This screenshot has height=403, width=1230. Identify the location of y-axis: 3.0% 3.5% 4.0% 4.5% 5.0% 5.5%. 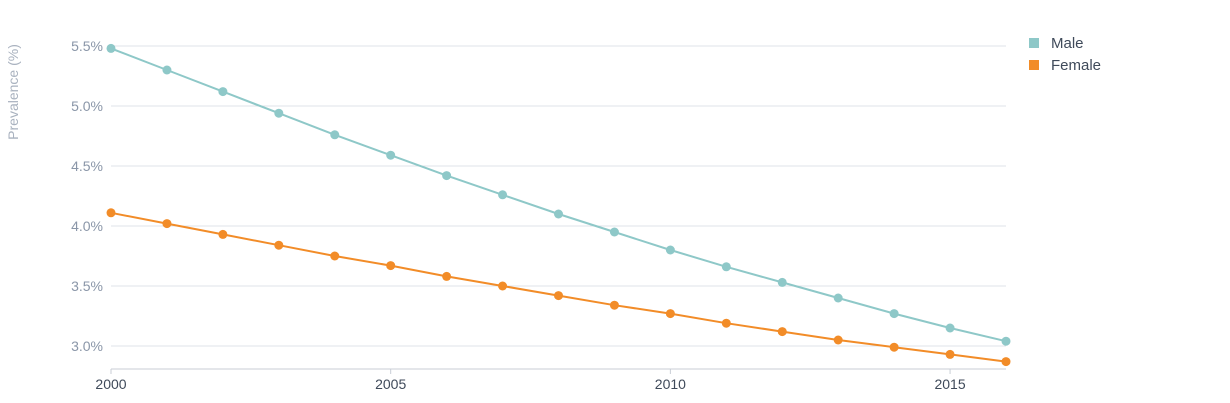
(87, 196).